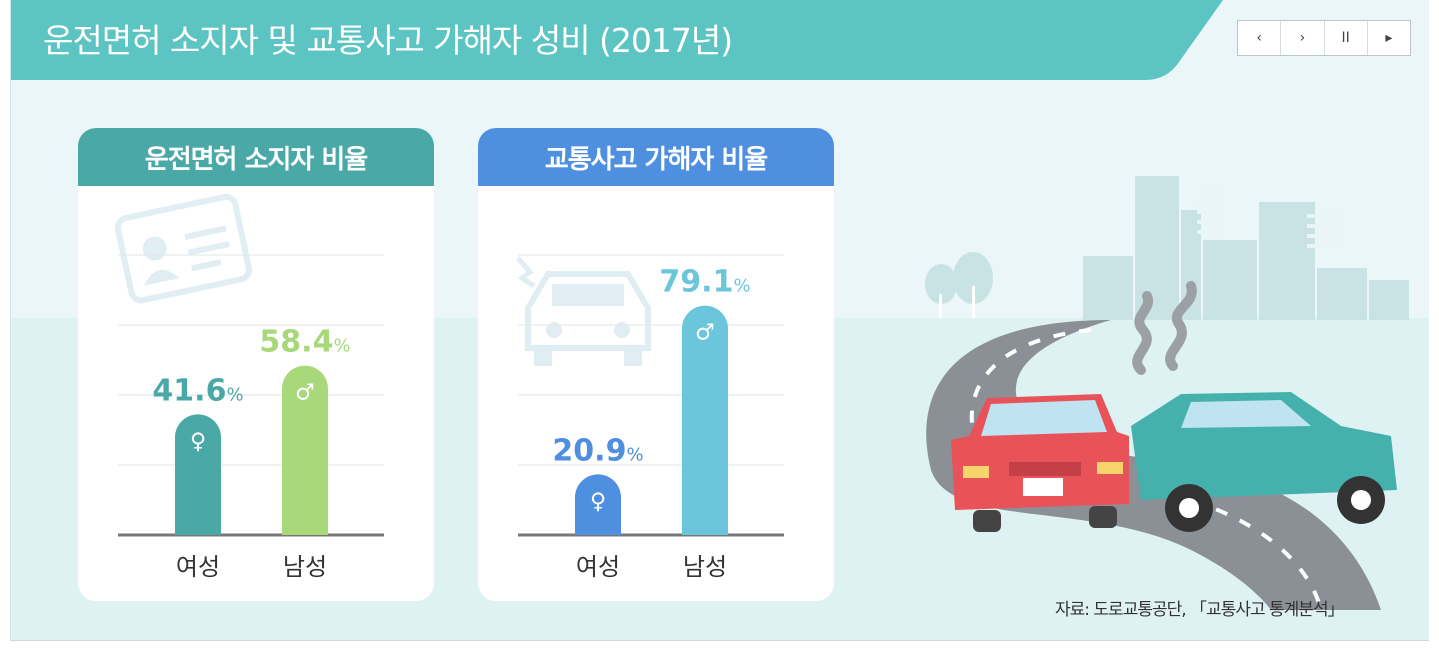 This screenshot has height=652, width=1439. I want to click on data-label: 41.6%, so click(197, 390).